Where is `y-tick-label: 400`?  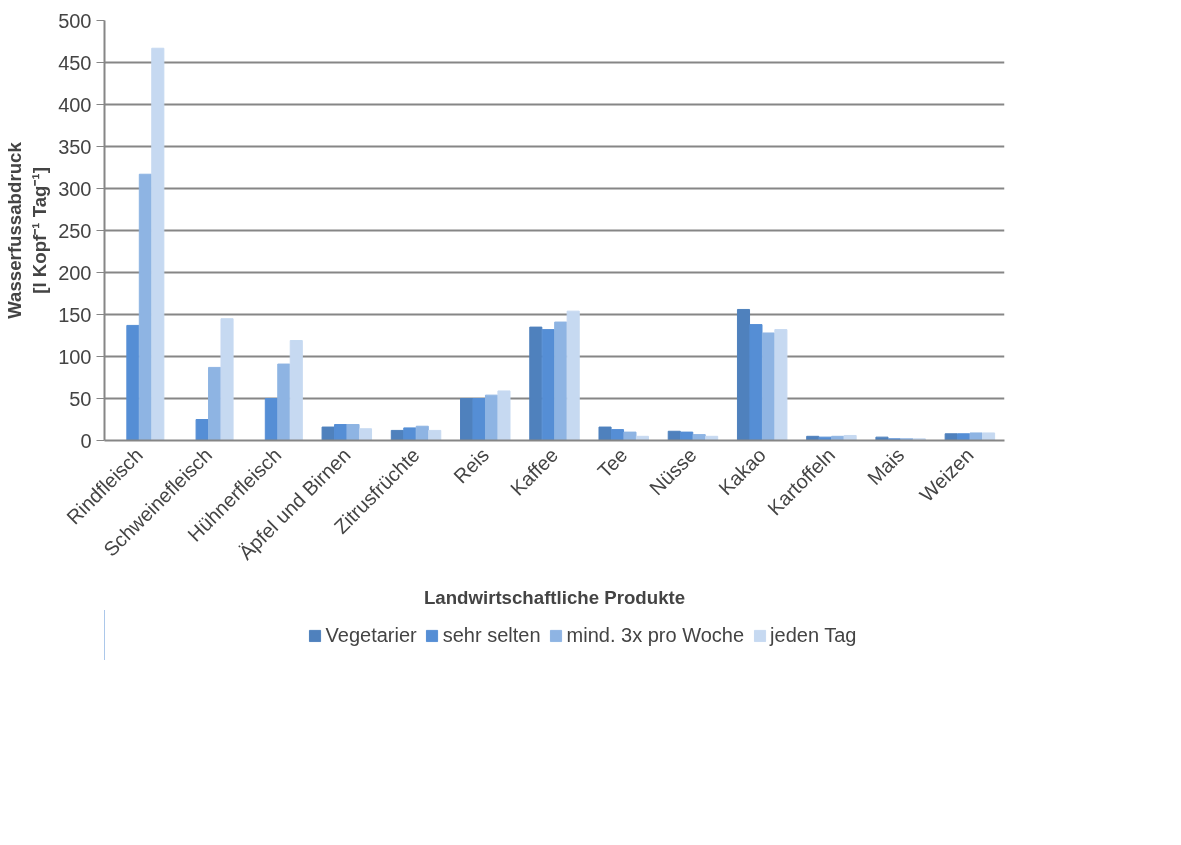
y-tick-label: 400 is located at coordinates (75, 104).